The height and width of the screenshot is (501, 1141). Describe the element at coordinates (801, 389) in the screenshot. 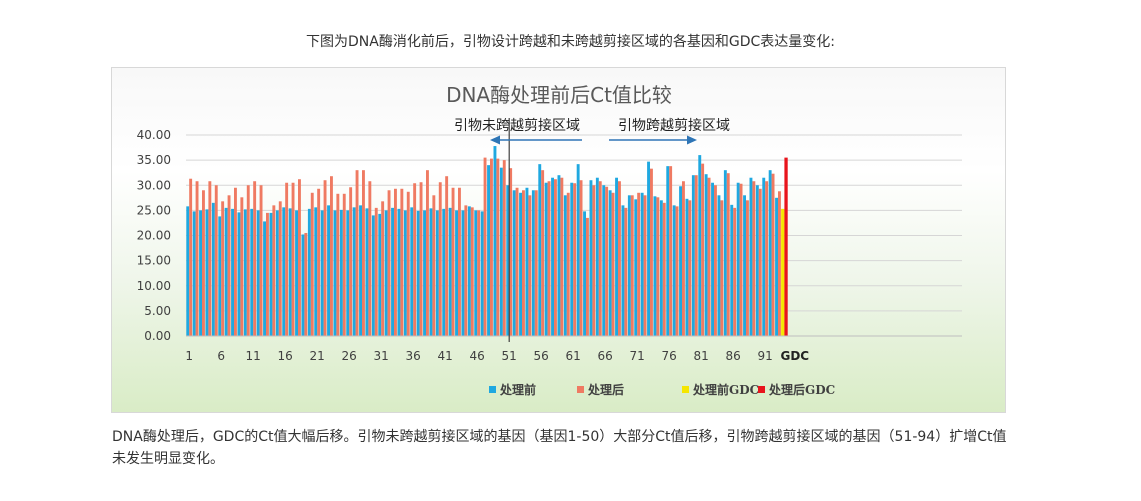

I see `legend-label: 处理后GDC` at that location.